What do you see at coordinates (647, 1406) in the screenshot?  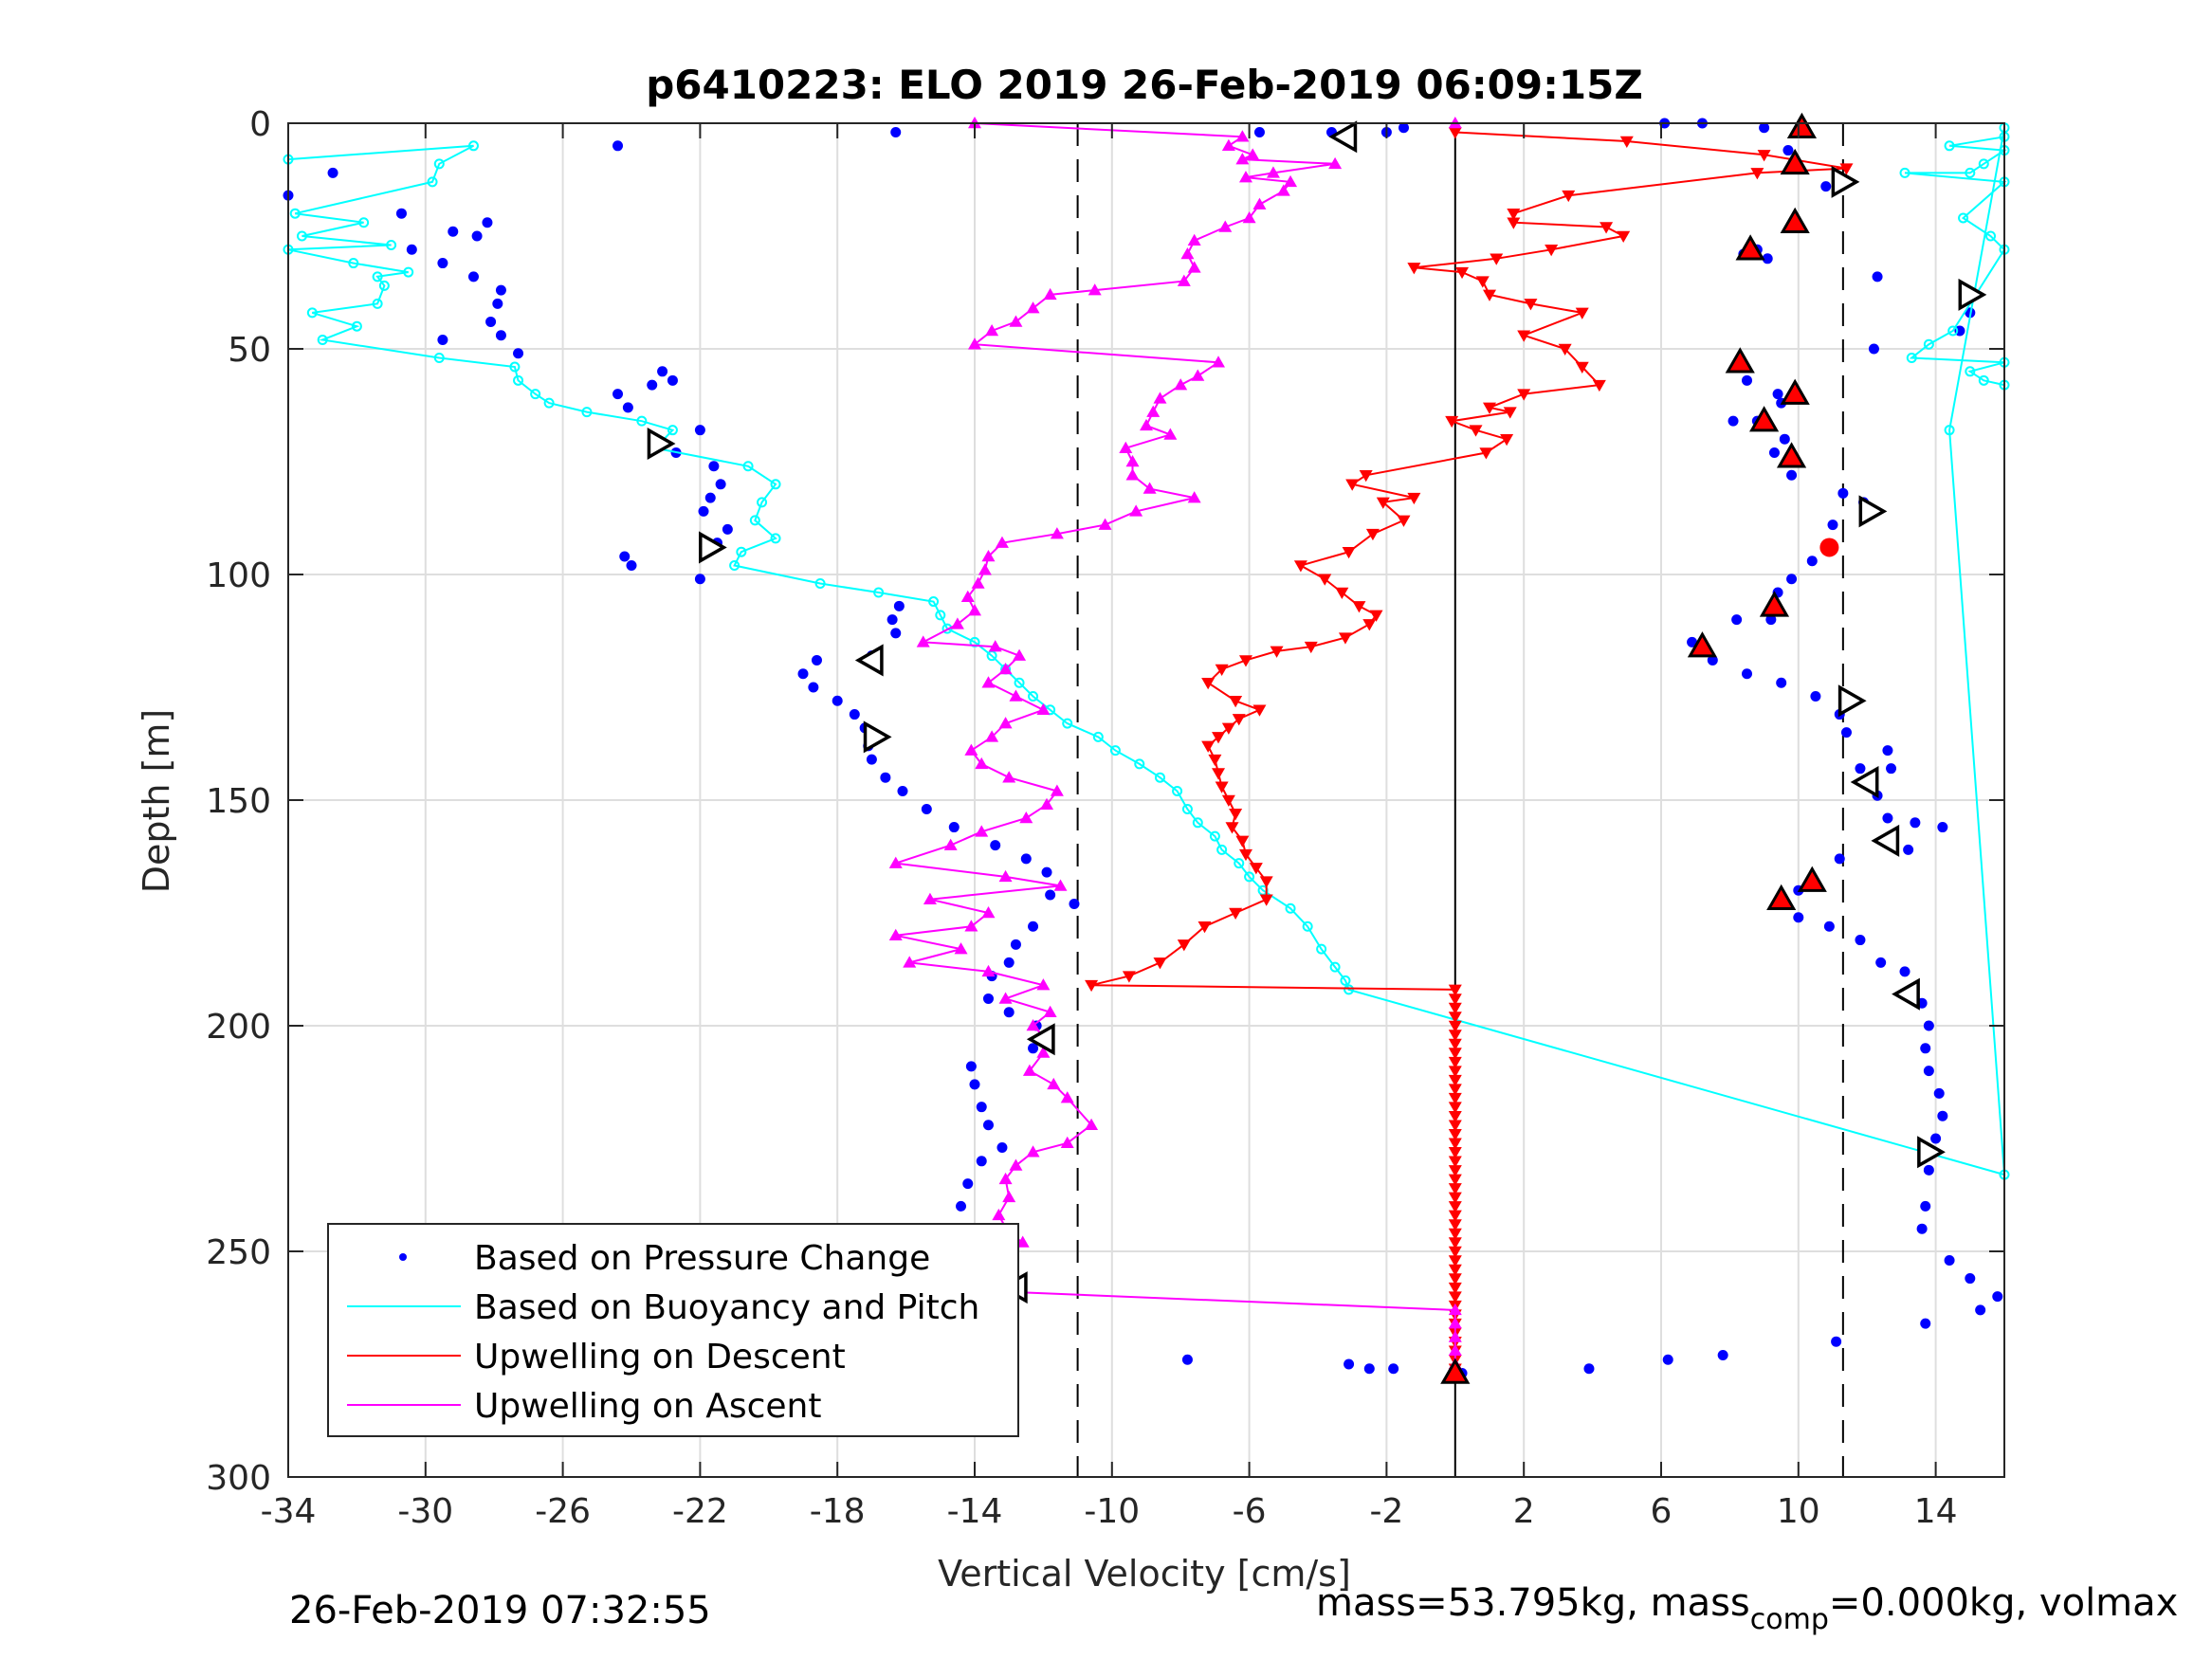 I see `legend-label: Upwelling on Ascent` at bounding box center [647, 1406].